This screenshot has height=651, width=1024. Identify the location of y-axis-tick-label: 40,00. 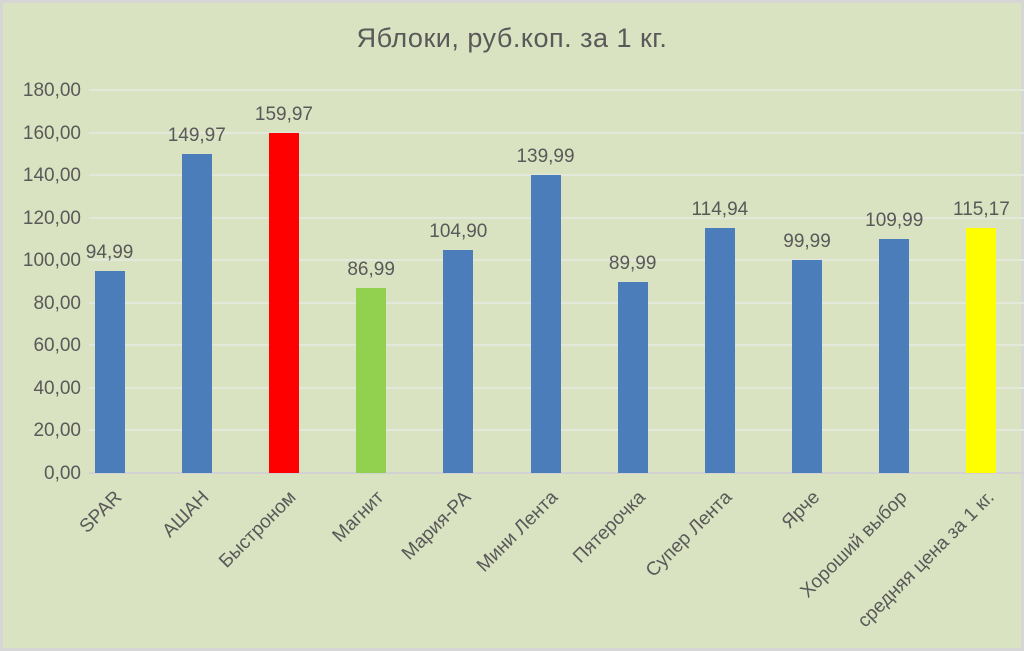
(57, 388).